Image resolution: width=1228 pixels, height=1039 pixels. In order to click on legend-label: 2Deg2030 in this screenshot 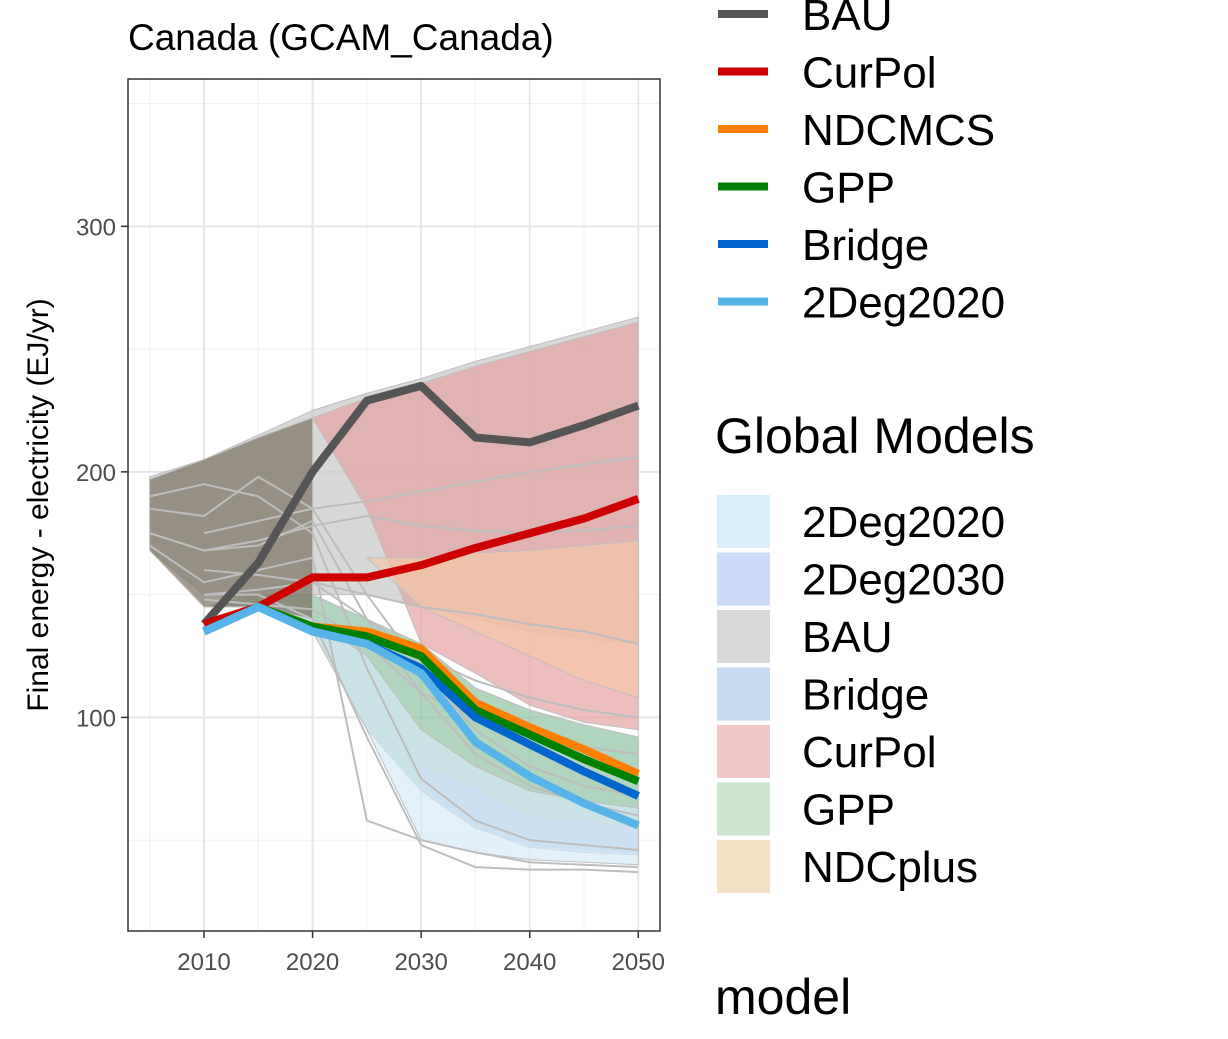, I will do `click(903, 580)`.